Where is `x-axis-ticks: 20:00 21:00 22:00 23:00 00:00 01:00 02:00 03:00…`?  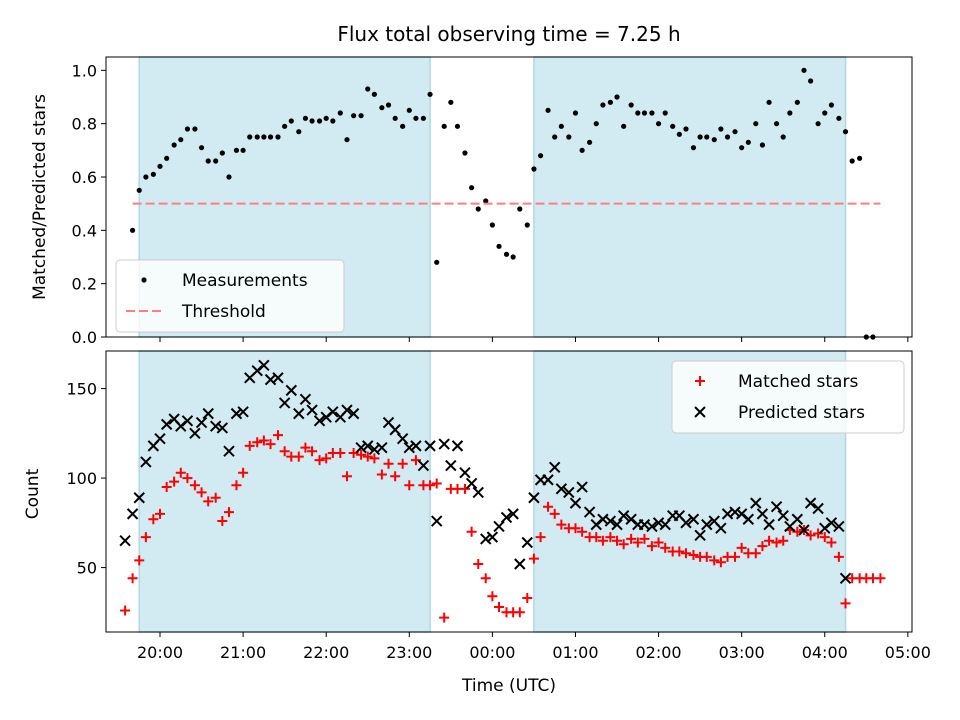 x-axis-ticks: 20:00 21:00 22:00 23:00 00:00 01:00 02:00 03:00… is located at coordinates (534, 652).